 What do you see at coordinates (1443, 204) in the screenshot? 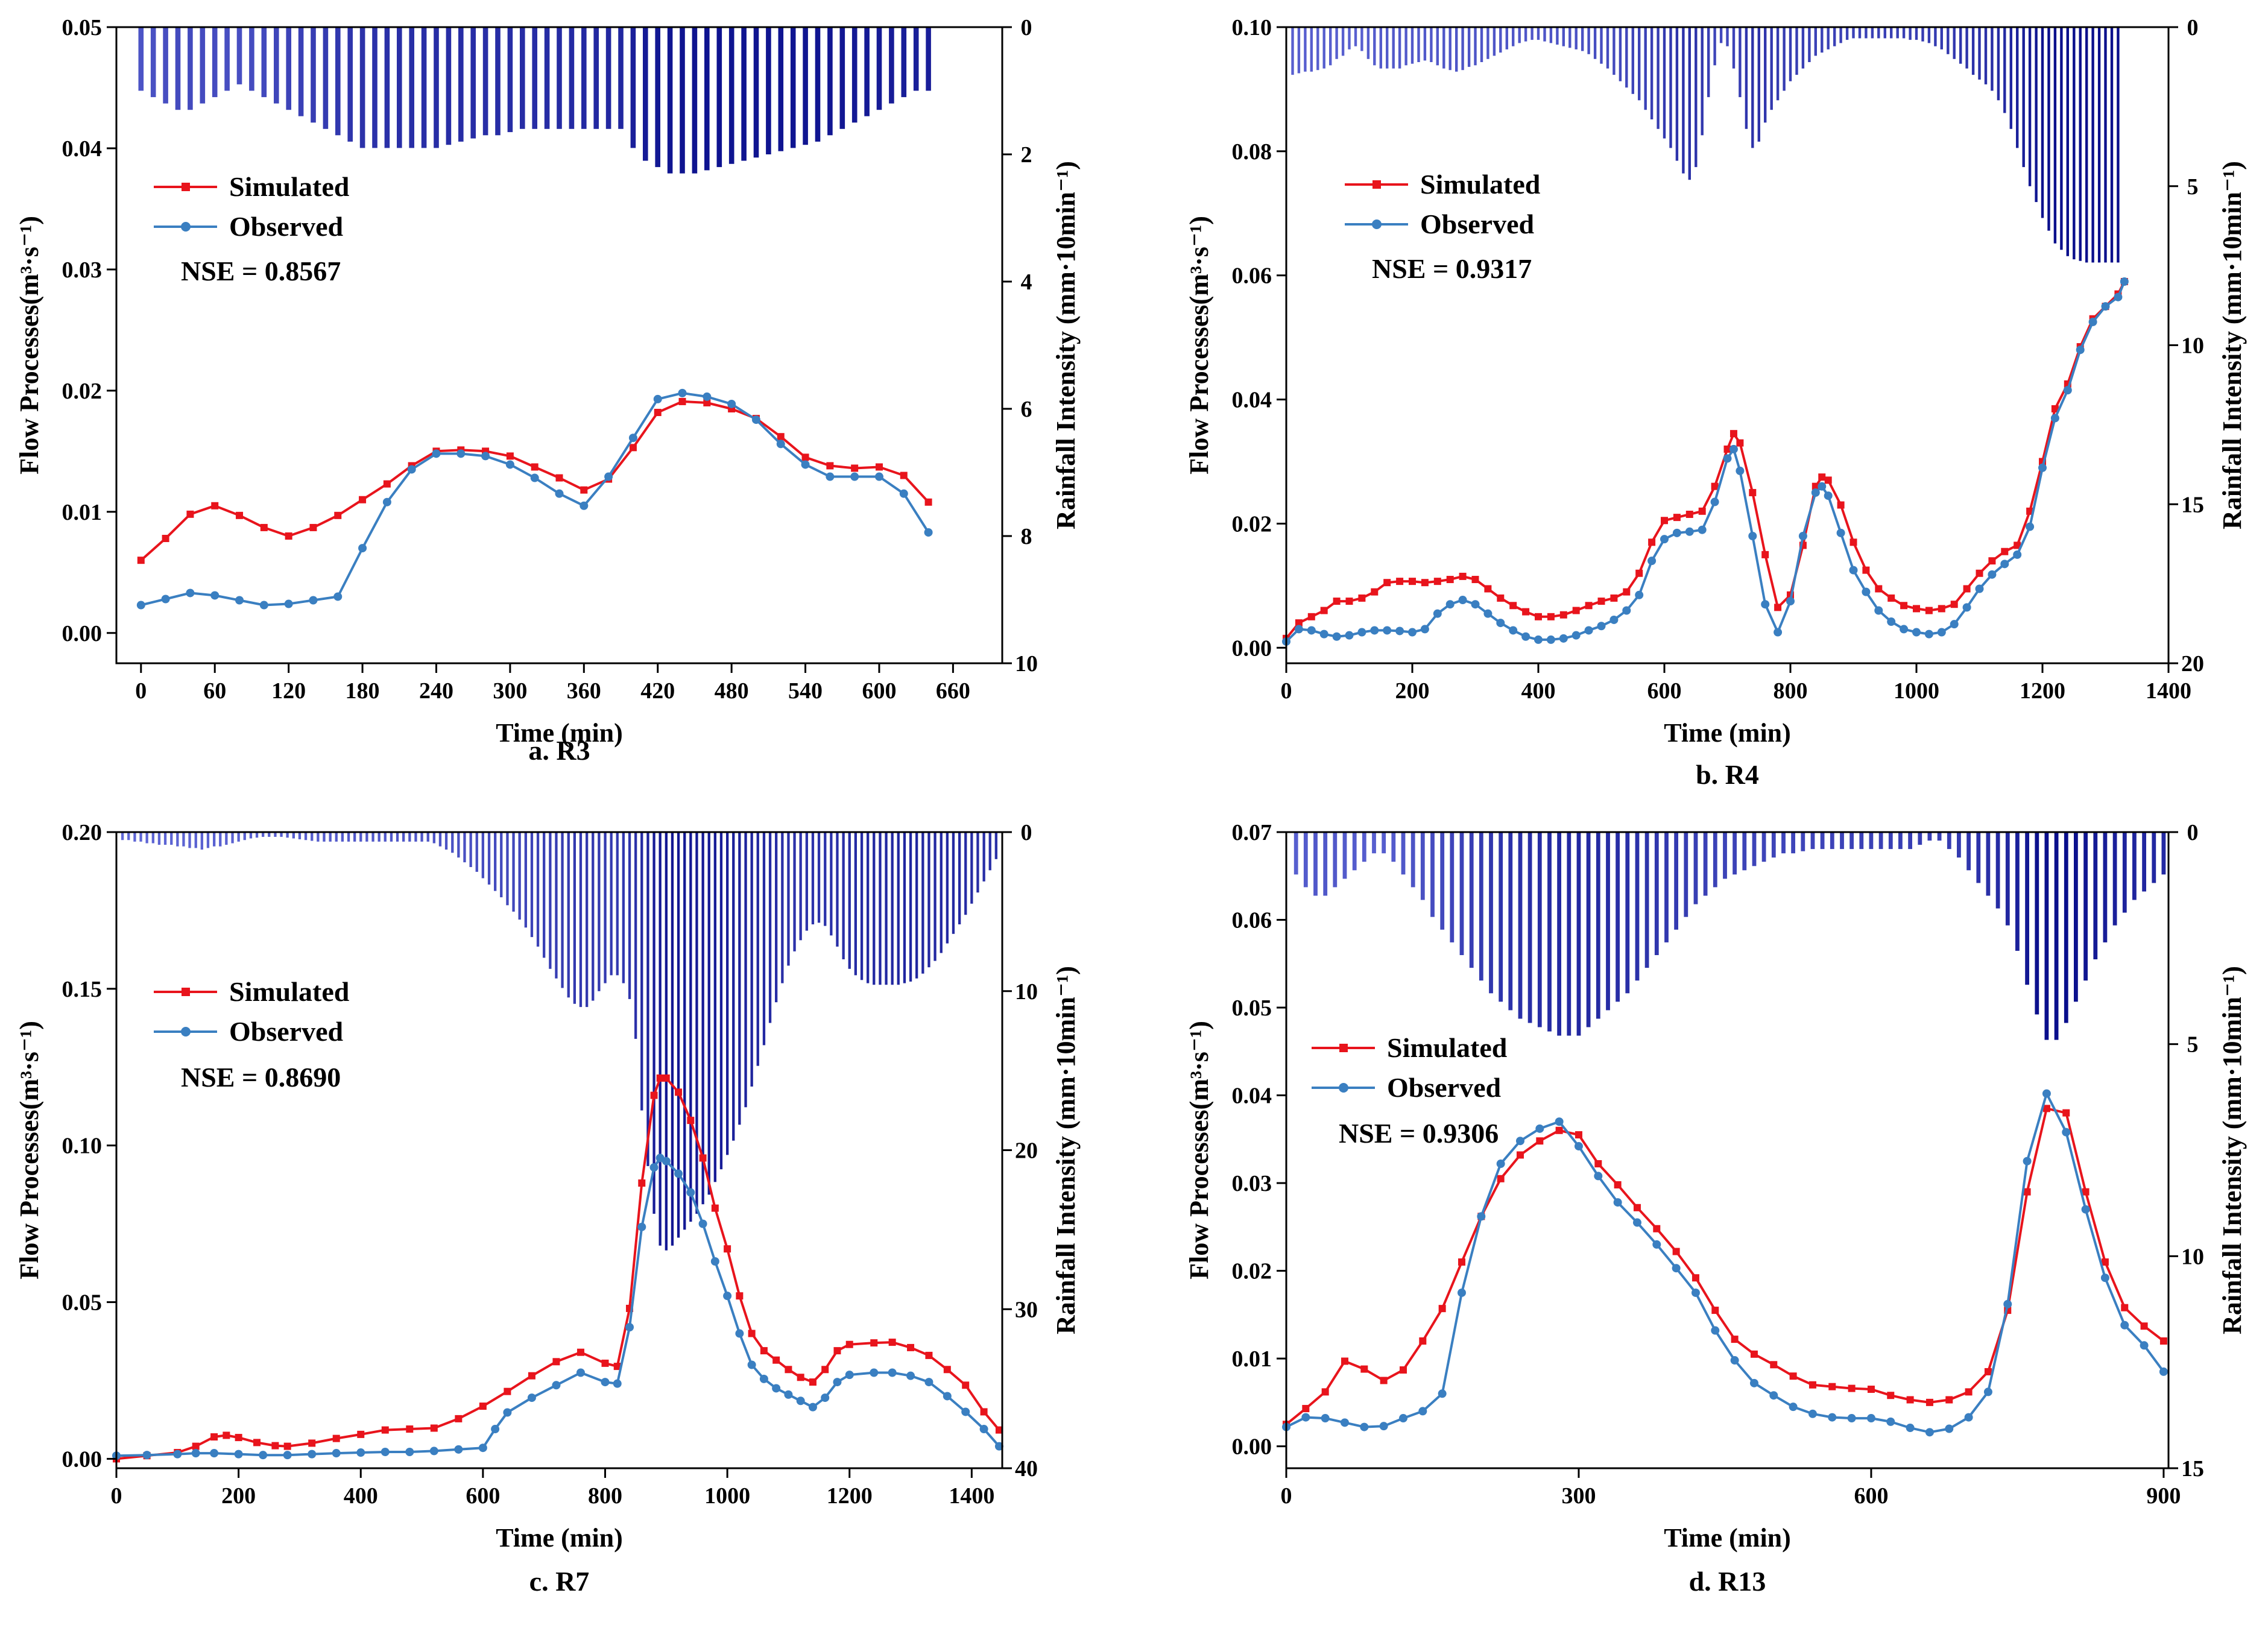
I see `legend: Simulated Observed` at bounding box center [1443, 204].